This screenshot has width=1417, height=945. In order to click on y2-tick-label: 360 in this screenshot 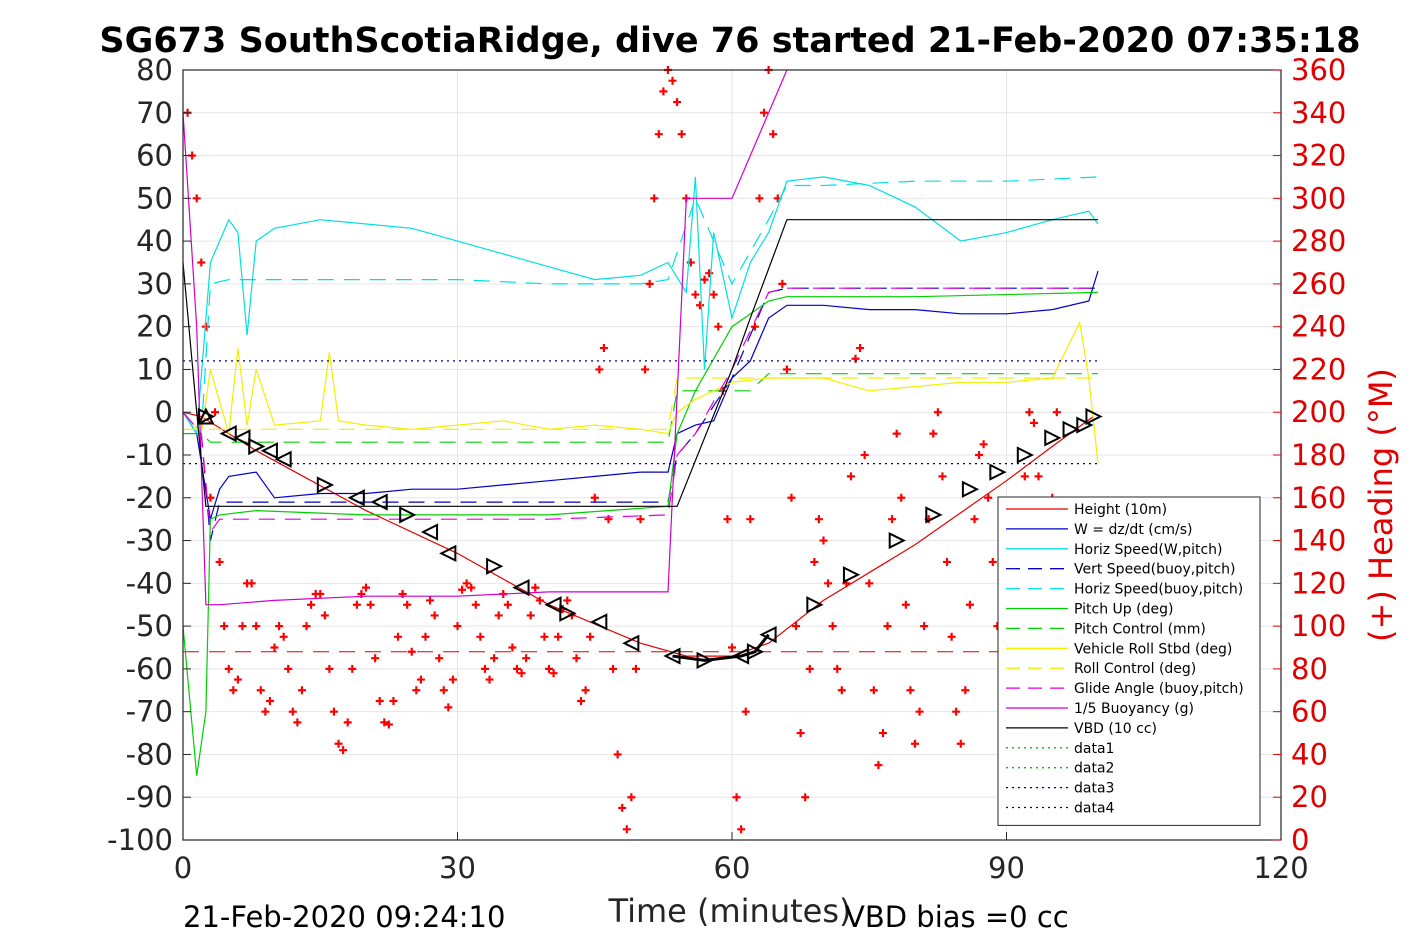, I will do `click(1318, 70)`.